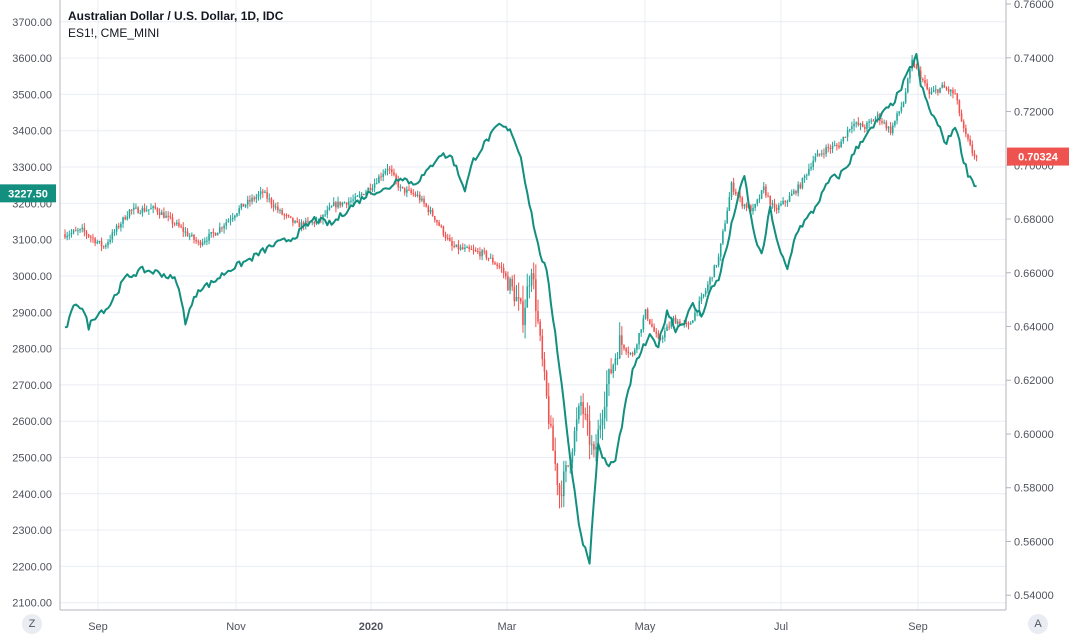 The image size is (1069, 640). Describe the element at coordinates (1038, 158) in the screenshot. I see `aud-last-value-label: 0.70324` at that location.